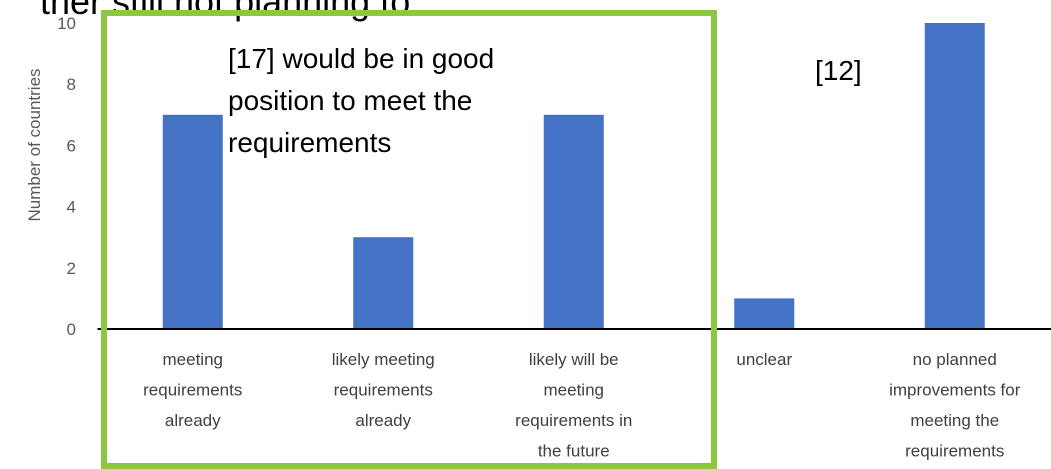  I want to click on y-tick-label: 6, so click(71, 145).